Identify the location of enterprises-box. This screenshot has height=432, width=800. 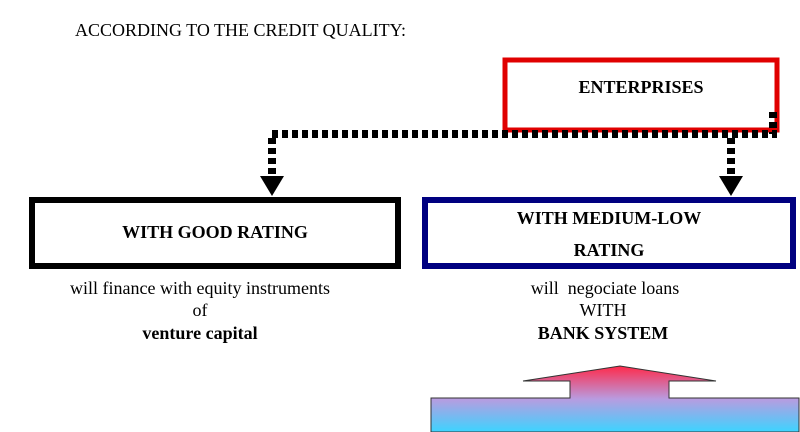
(641, 95).